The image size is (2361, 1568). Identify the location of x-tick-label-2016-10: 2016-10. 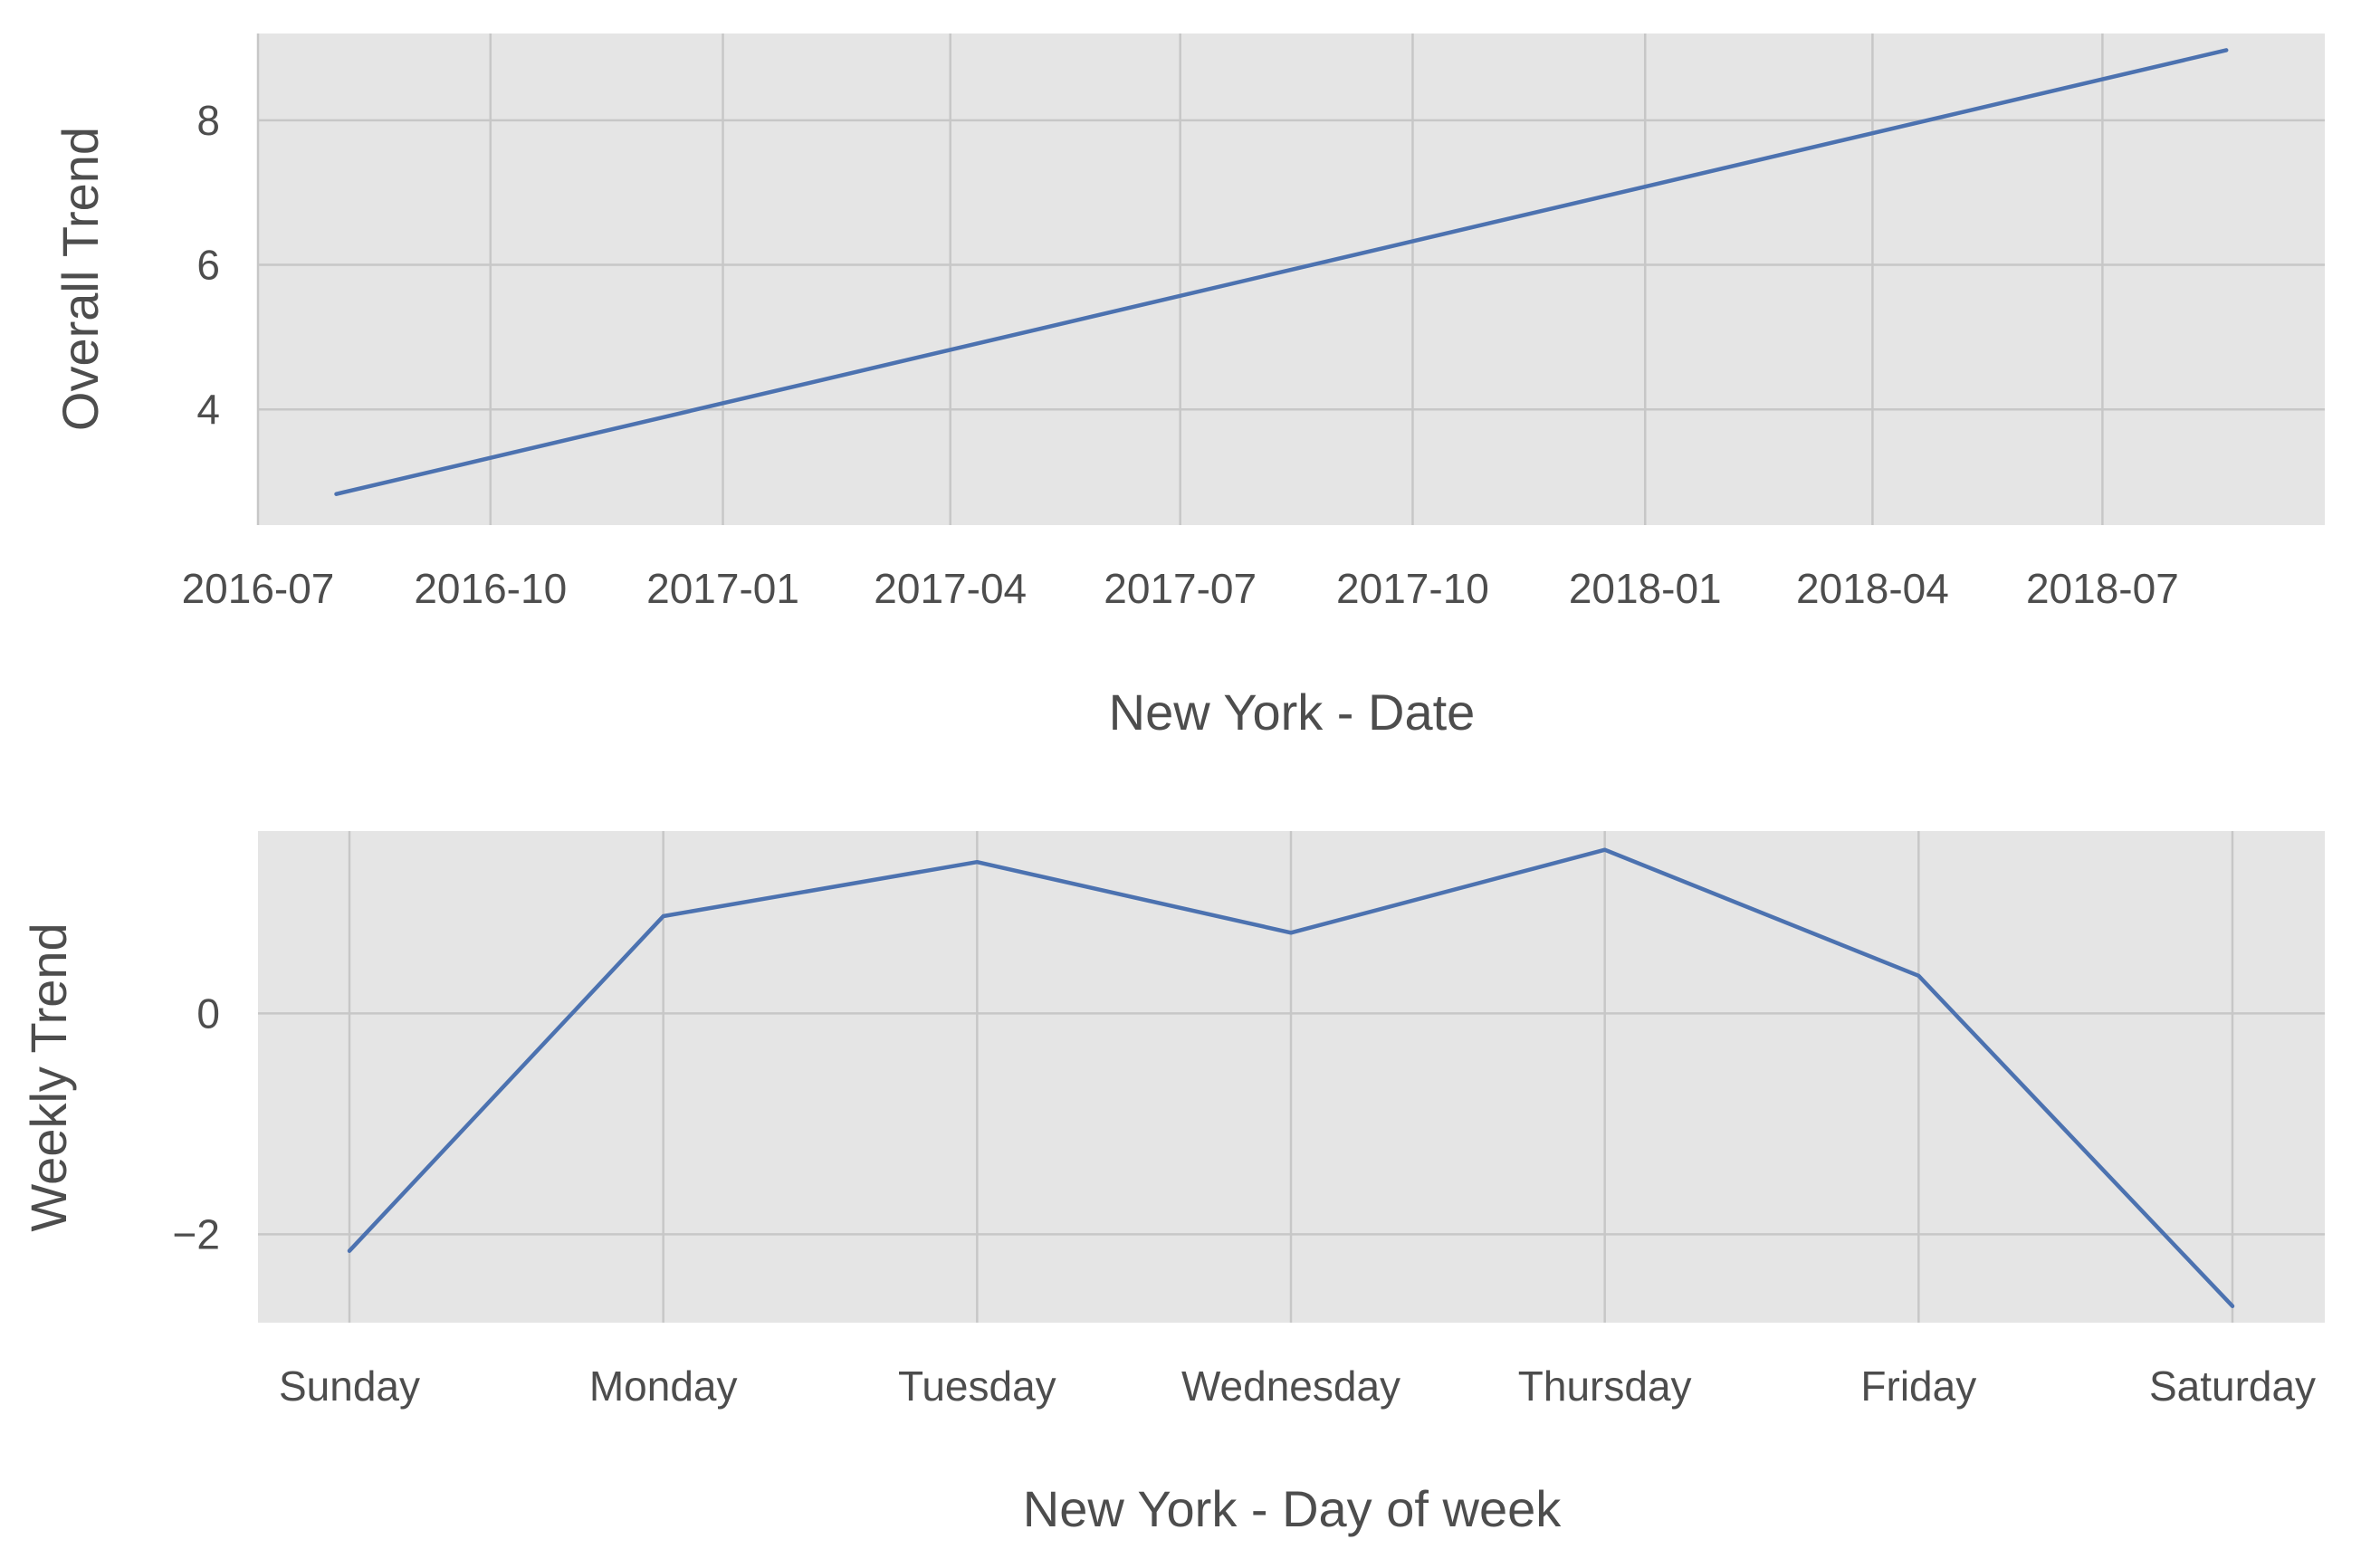
(491, 588).